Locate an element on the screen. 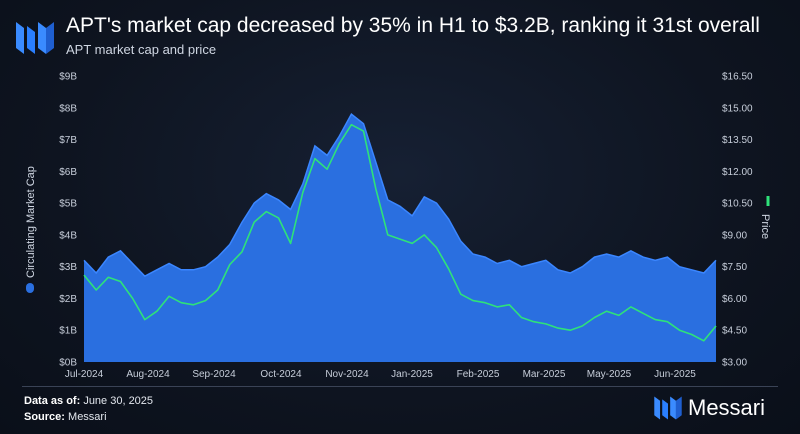  y-left-tick-label: $9B is located at coordinates (68, 77).